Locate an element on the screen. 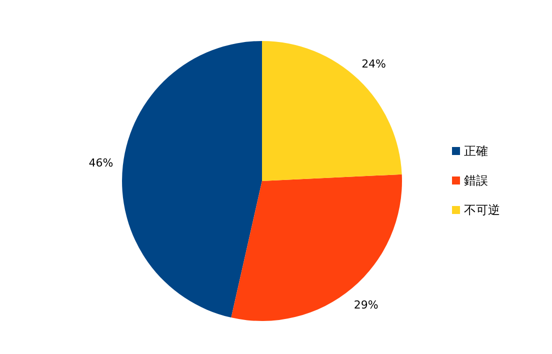  data-label: 46% is located at coordinates (101, 163).